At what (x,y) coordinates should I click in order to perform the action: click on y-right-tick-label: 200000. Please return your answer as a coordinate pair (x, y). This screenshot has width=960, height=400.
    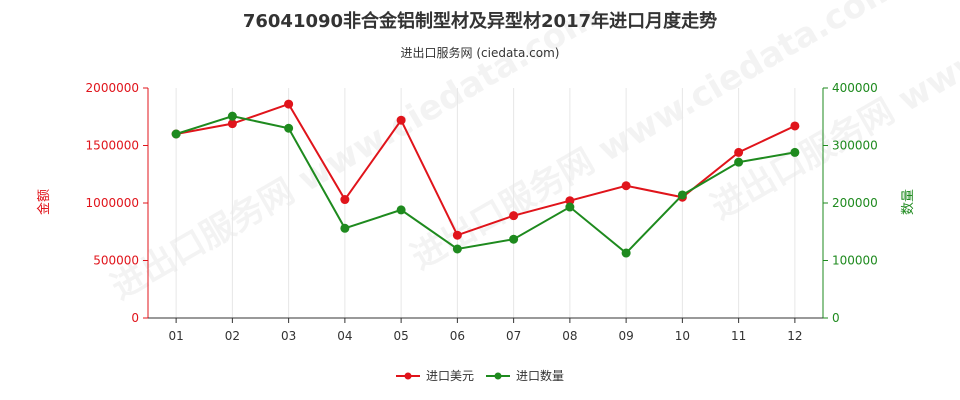
    Looking at the image, I should click on (855, 203).